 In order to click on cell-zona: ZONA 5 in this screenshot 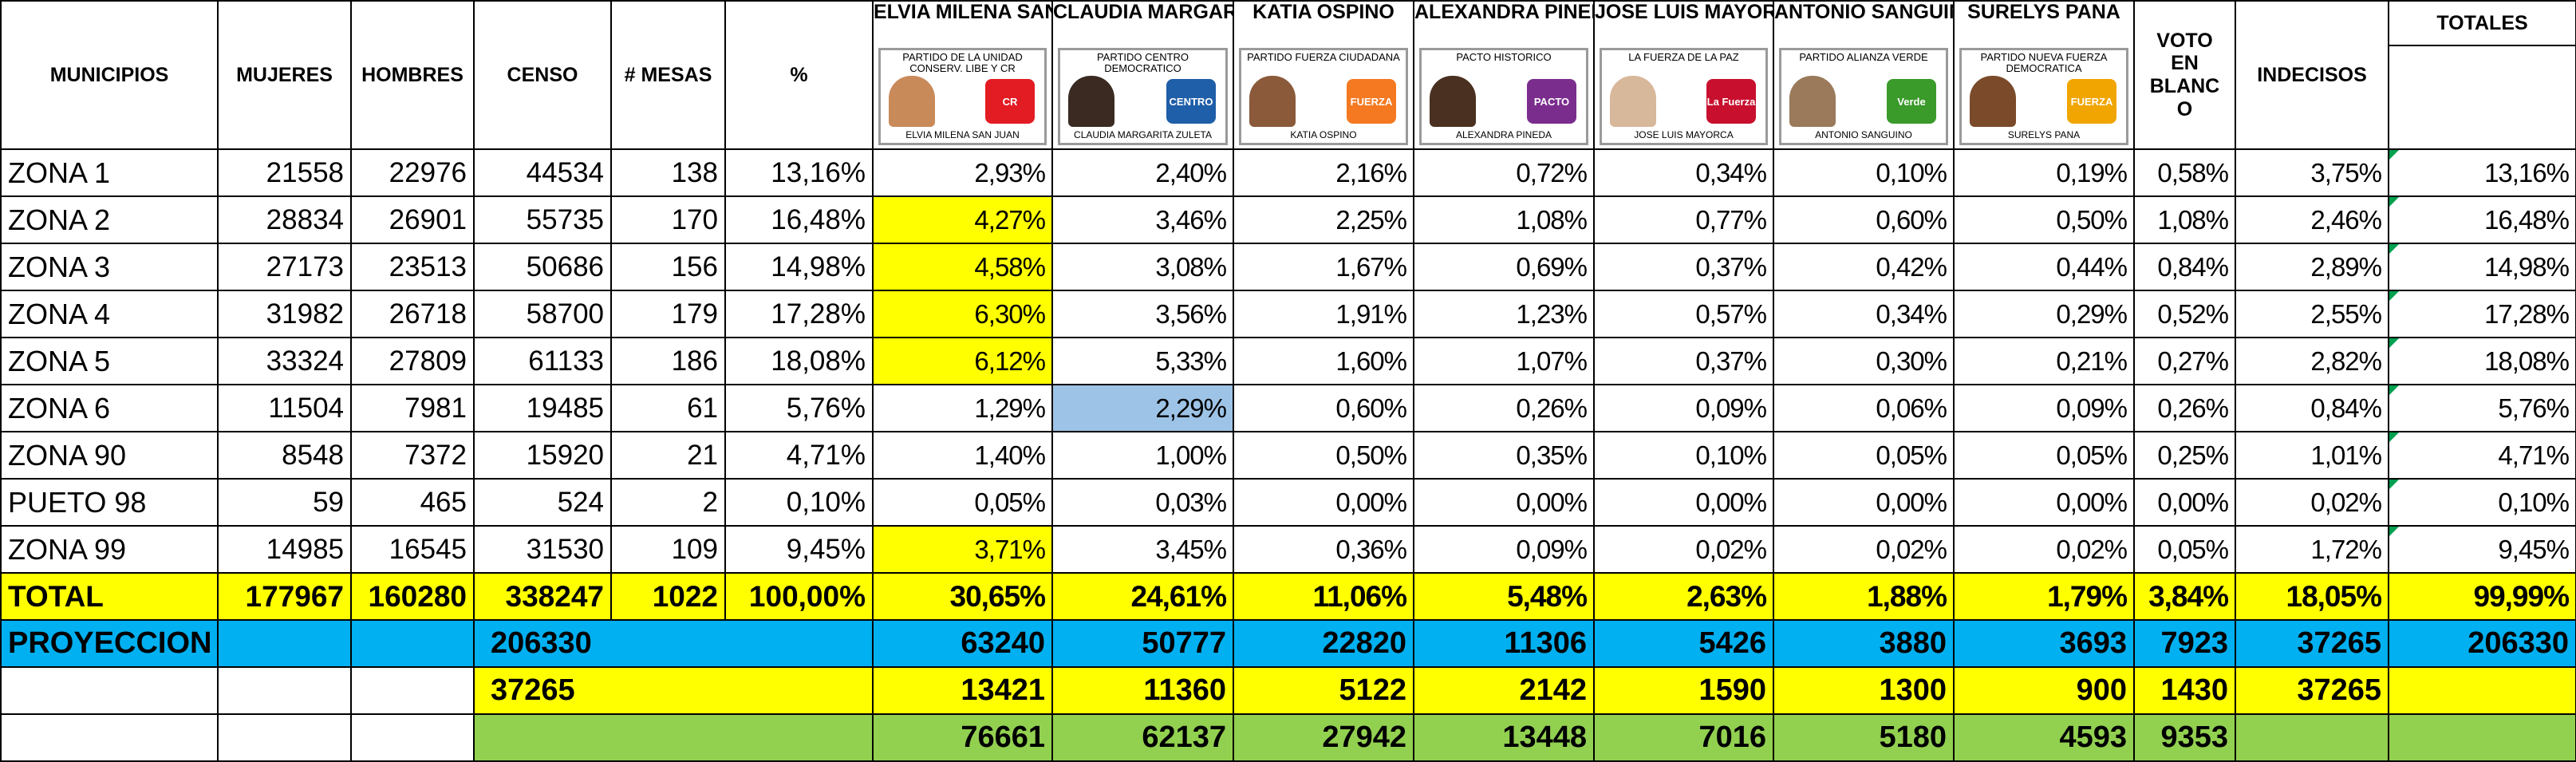, I will do `click(109, 361)`.